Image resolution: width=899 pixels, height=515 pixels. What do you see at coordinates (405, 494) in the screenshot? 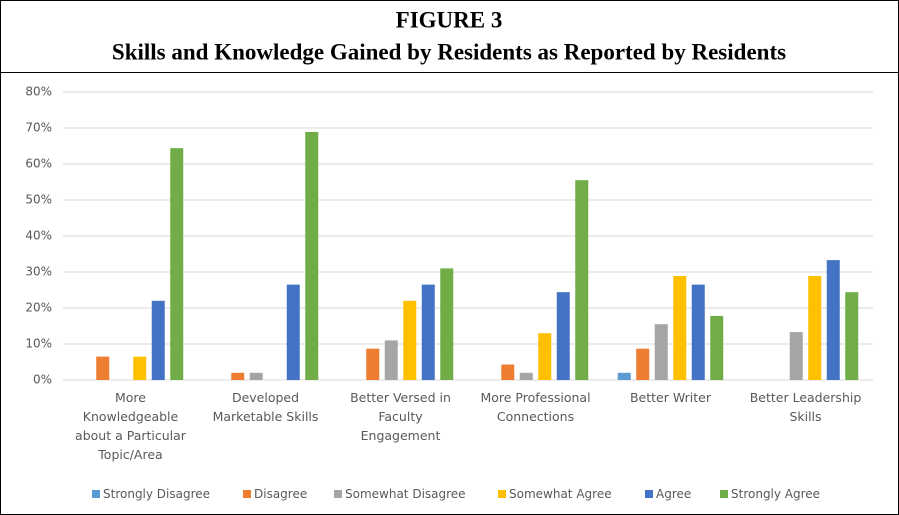
I see `legend-label: Somewhat Disagree` at bounding box center [405, 494].